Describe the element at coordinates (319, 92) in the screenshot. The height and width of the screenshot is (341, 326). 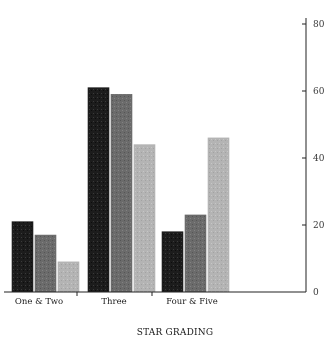
I see `y-tick-label: 60` at that location.